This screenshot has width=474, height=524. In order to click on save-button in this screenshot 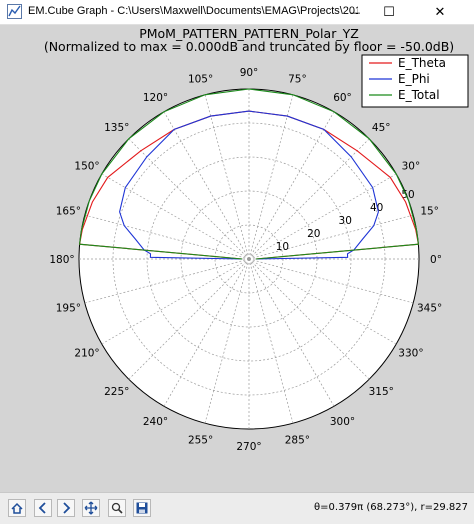, I will do `click(142, 508)`.